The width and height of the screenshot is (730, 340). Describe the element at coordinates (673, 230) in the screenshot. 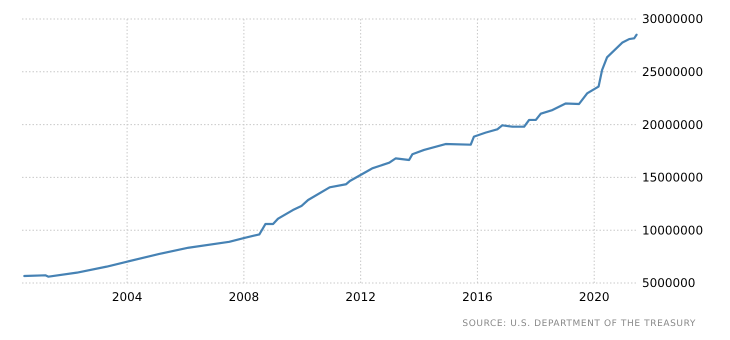

I see `y-tick-label: 10000000` at that location.